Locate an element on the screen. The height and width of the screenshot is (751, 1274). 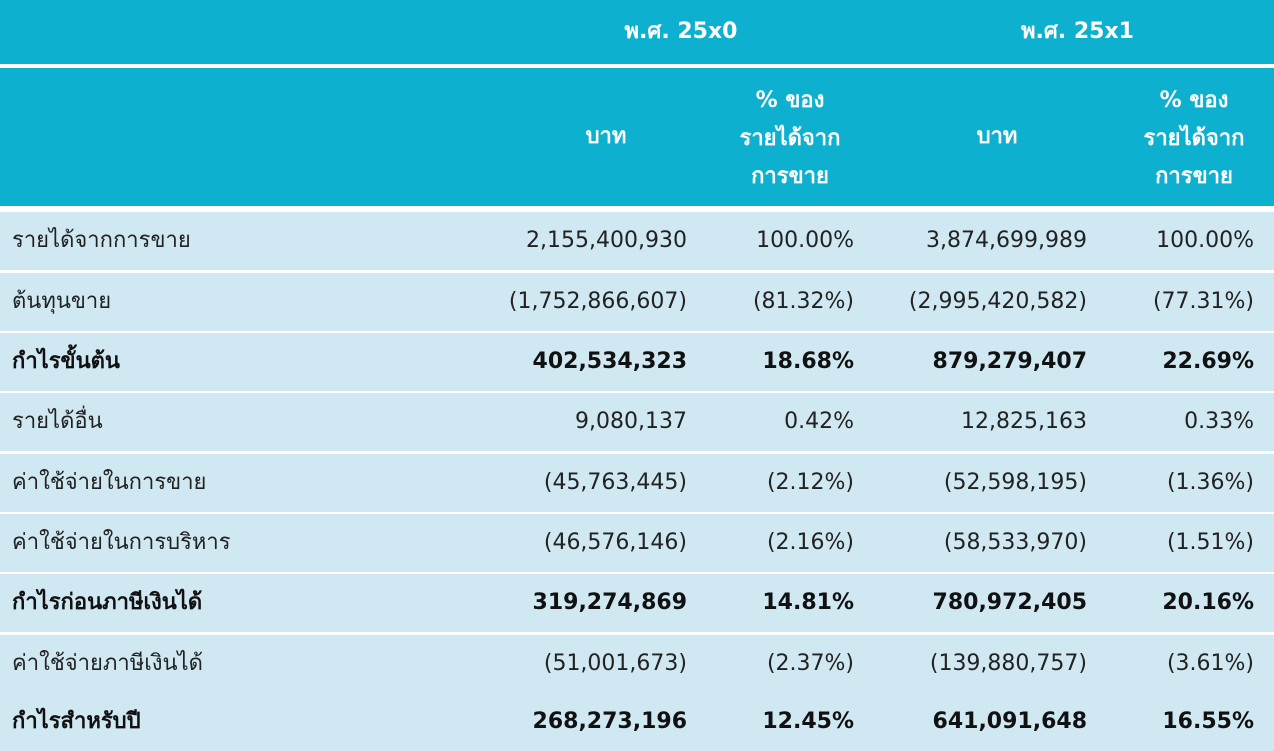
percent-year2: 22.69% is located at coordinates (1208, 361).